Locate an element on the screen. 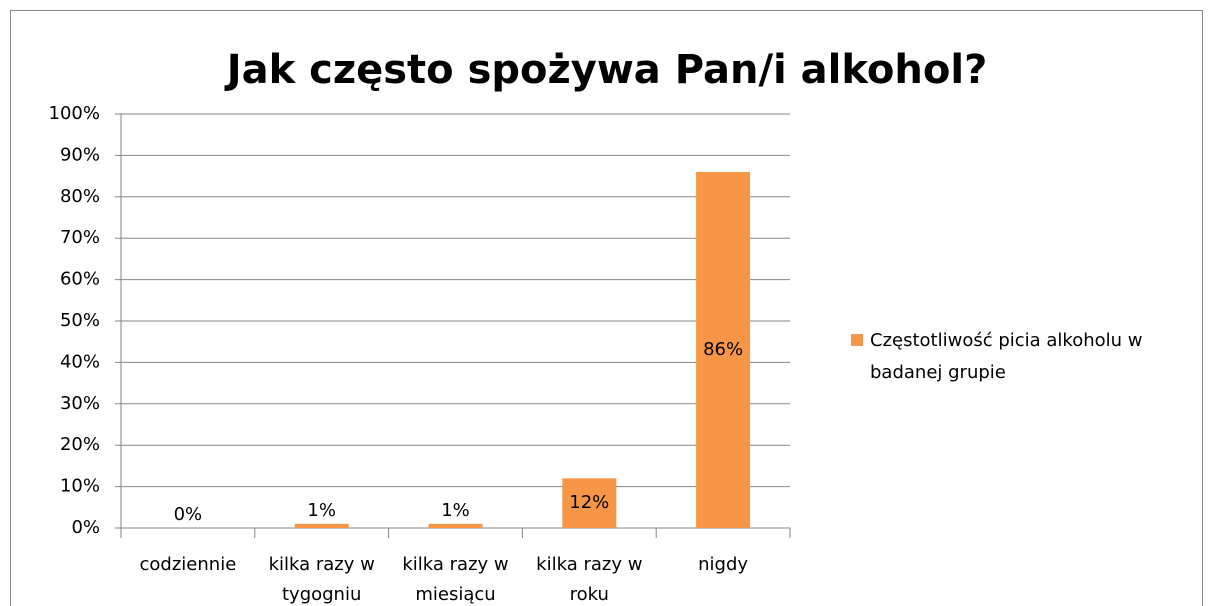 The image size is (1213, 606). x-tick-label: nigdy is located at coordinates (723, 564).